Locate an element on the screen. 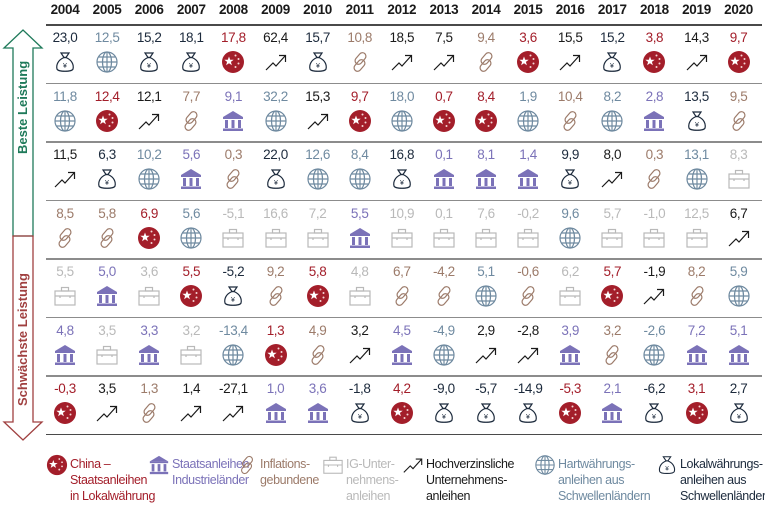 This screenshot has height=507, width=765. table-cell: -1,8 ¥ is located at coordinates (360, 407).